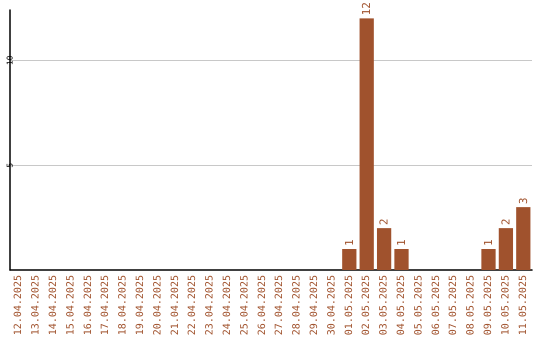 This screenshot has height=340, width=540. I want to click on x-tick-label: 02.05.2025, so click(366, 305).